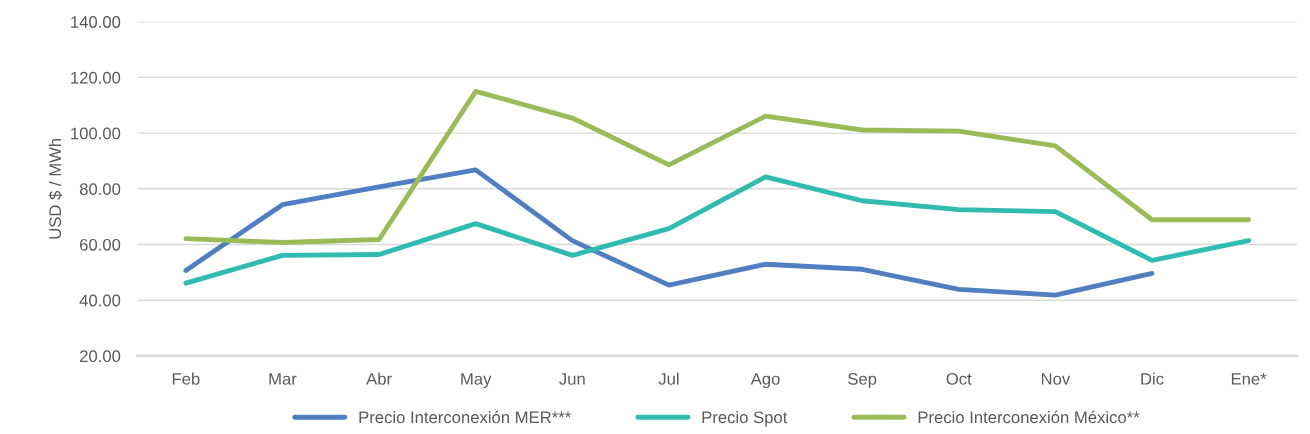  I want to click on y-tick-label: 20.00, so click(100, 356).